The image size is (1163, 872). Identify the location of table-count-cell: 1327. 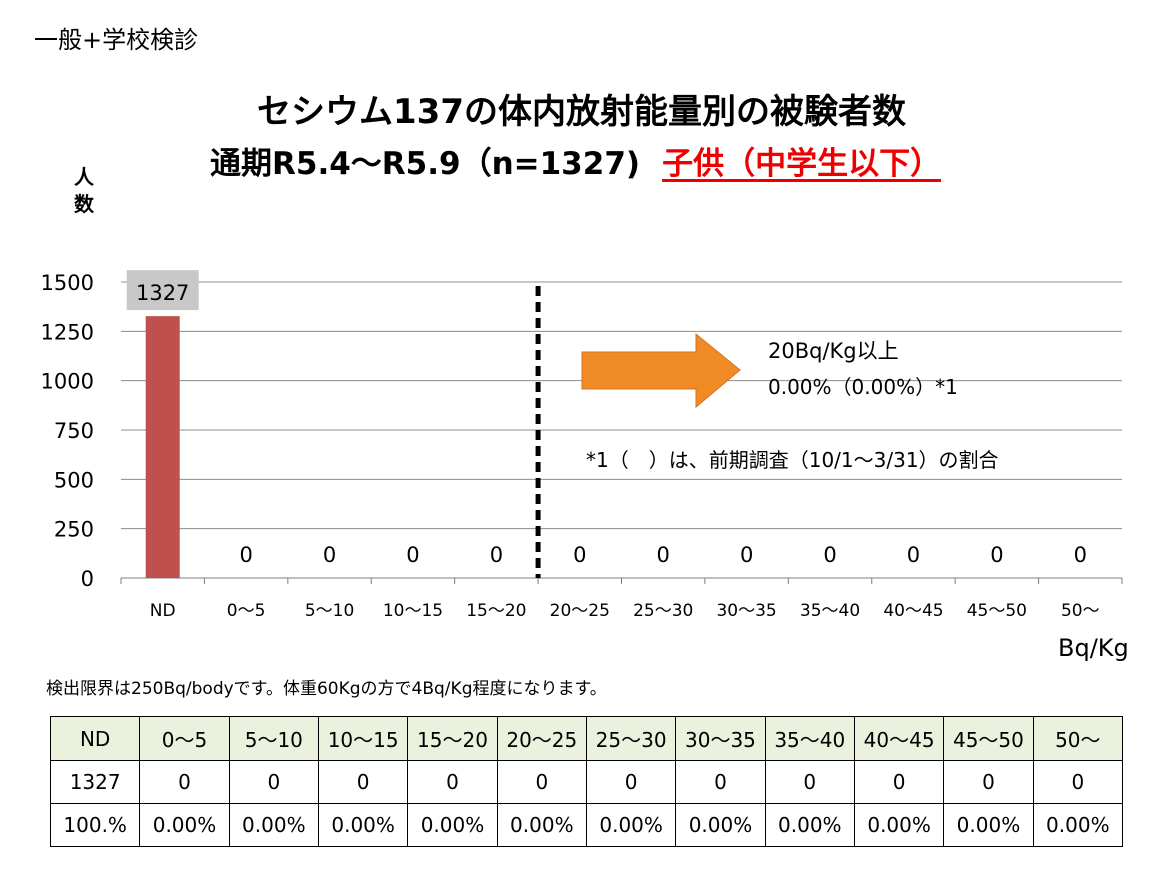
(95, 782).